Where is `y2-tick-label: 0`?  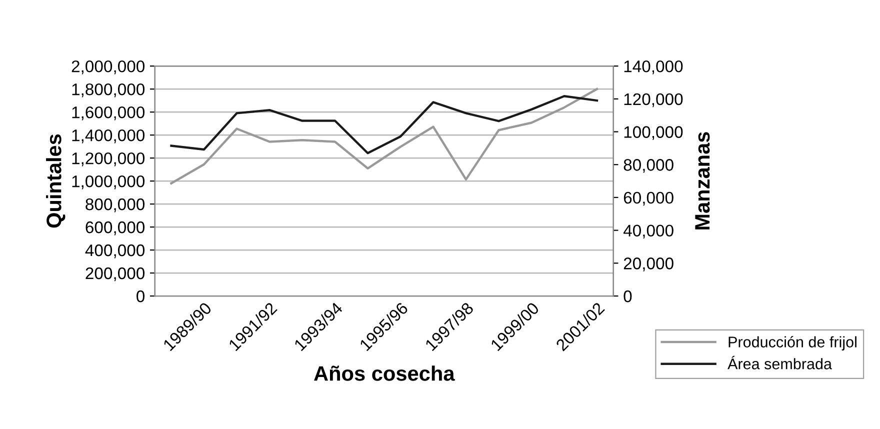 y2-tick-label: 0 is located at coordinates (628, 296).